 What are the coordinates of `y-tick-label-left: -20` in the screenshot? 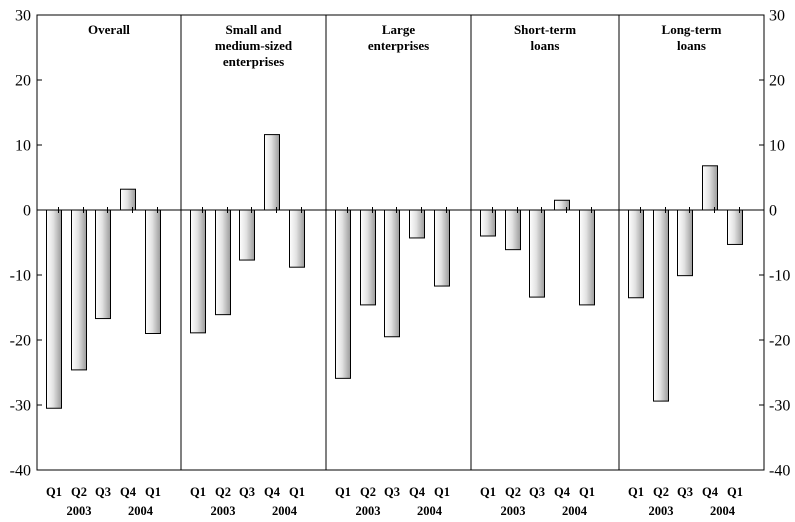 It's located at (20, 341).